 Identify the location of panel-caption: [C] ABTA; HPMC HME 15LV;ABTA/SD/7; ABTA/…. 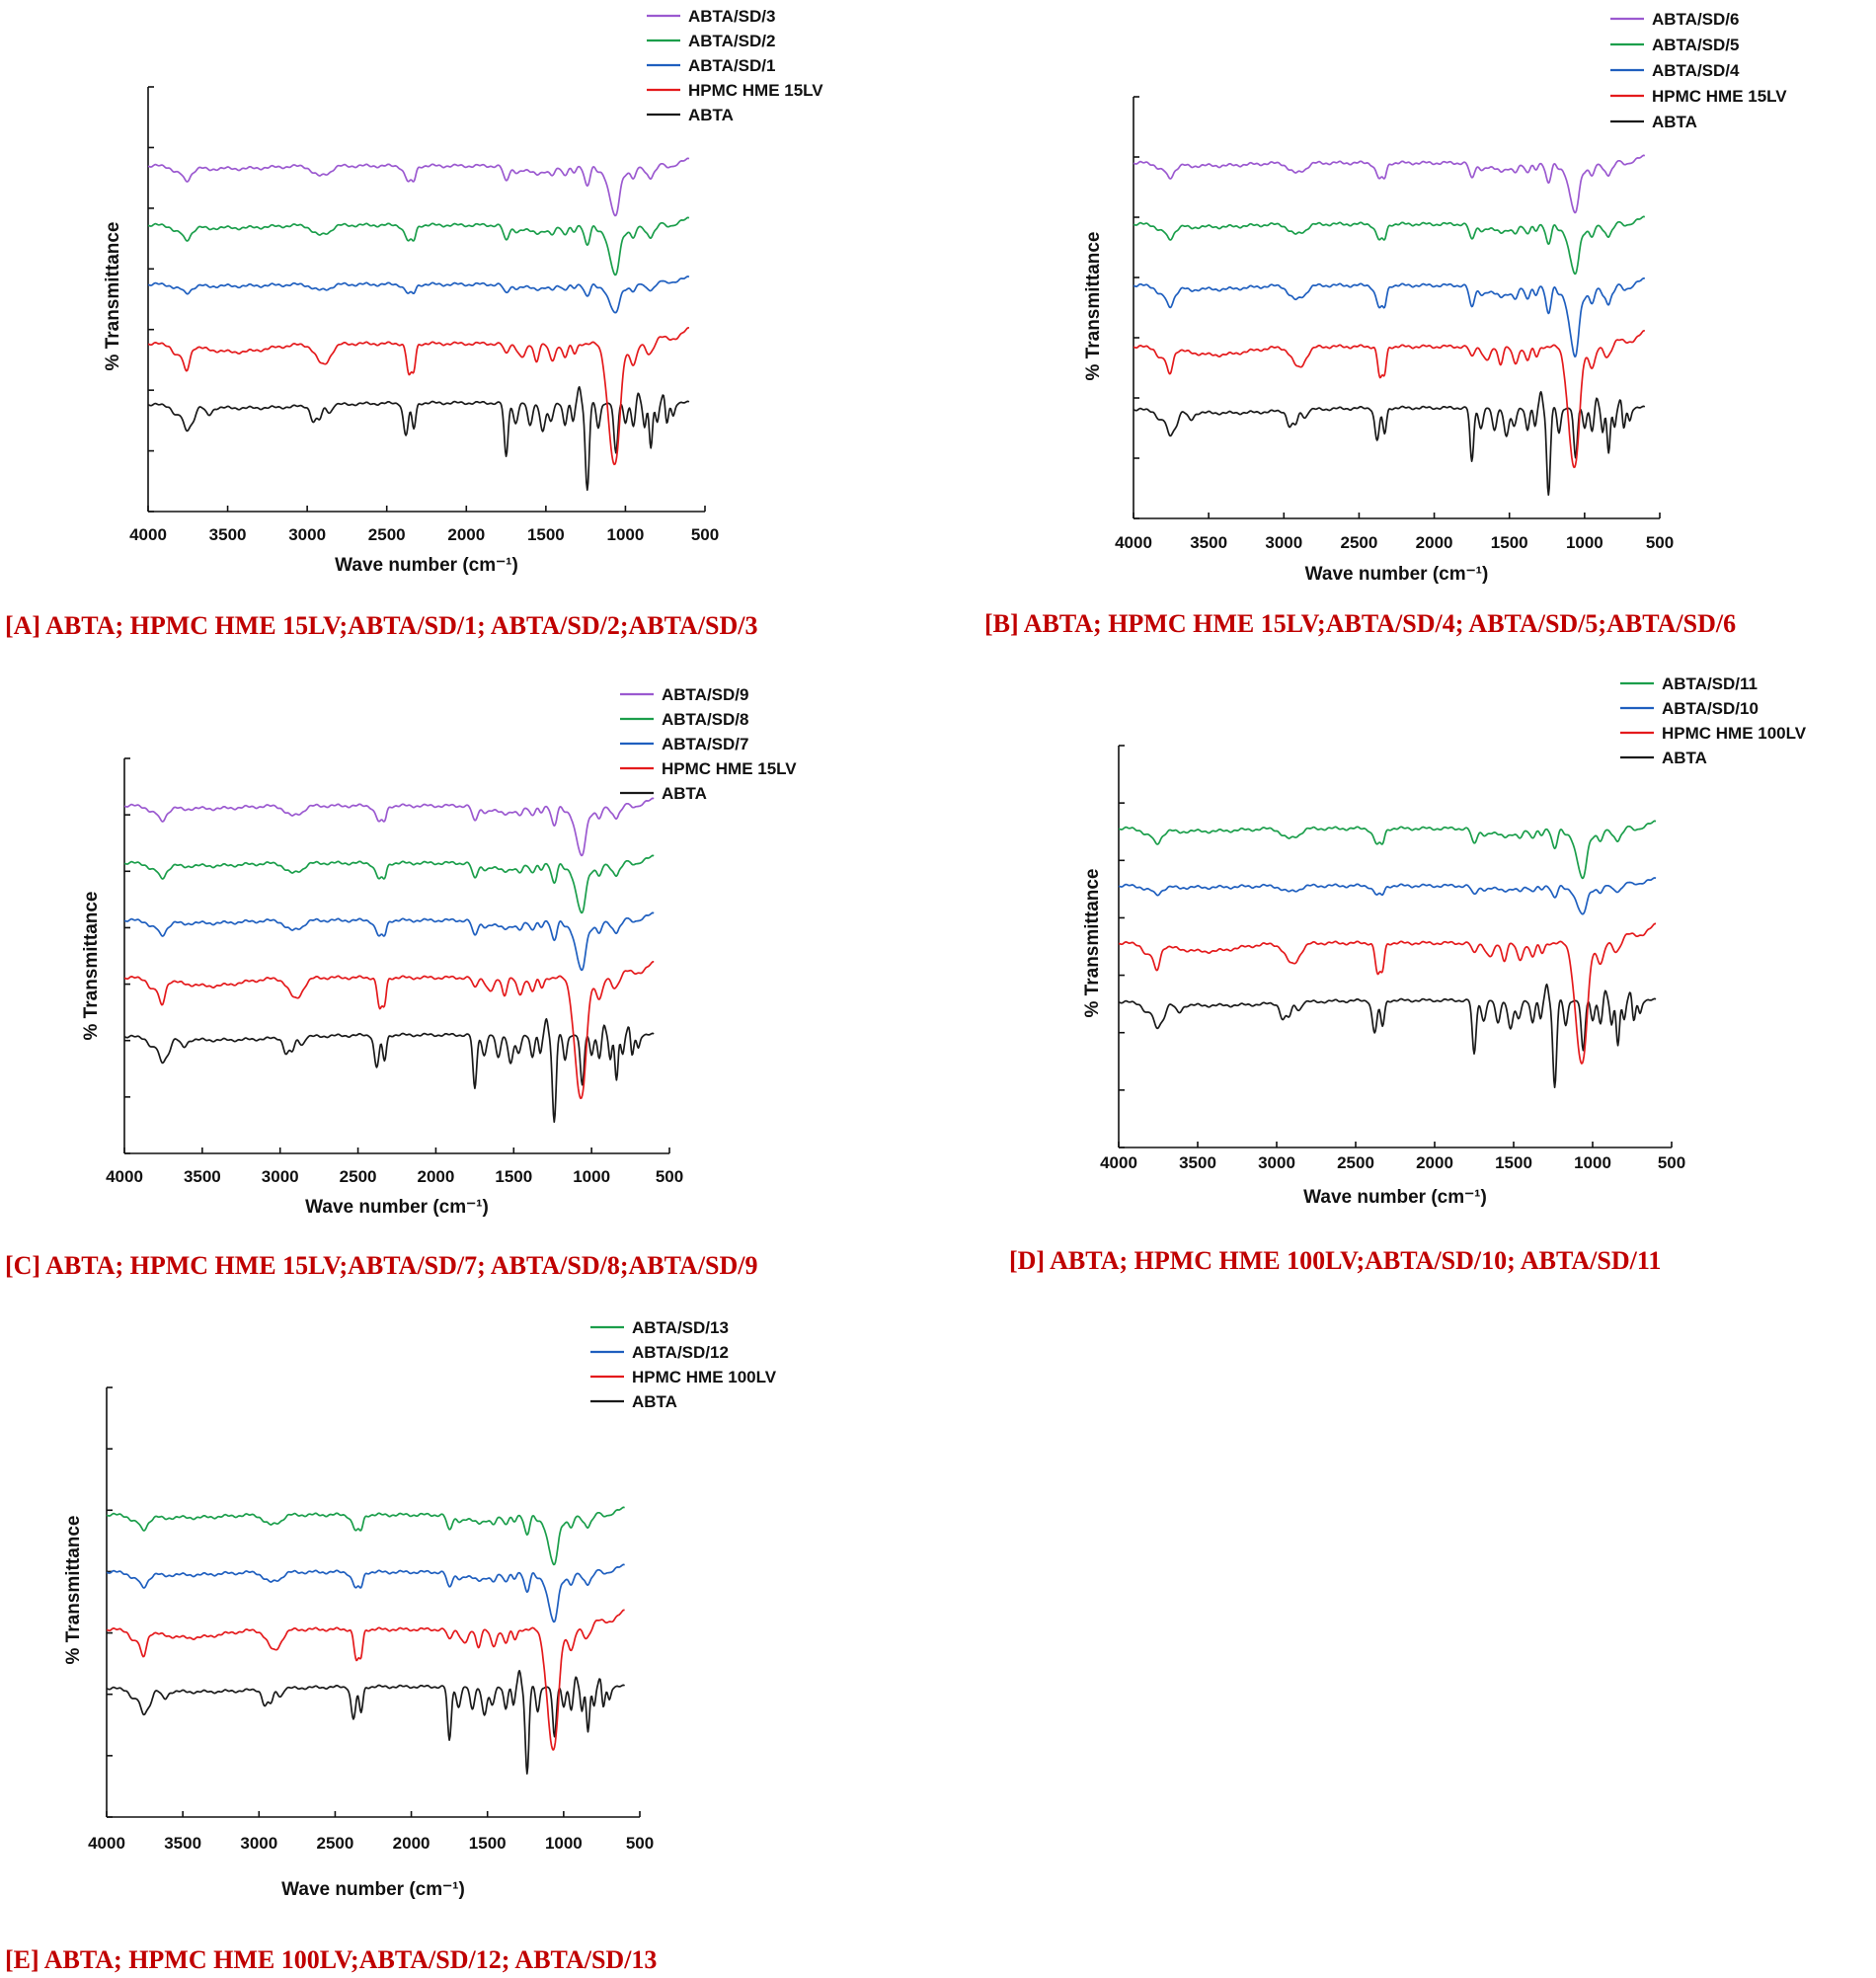
(381, 1265).